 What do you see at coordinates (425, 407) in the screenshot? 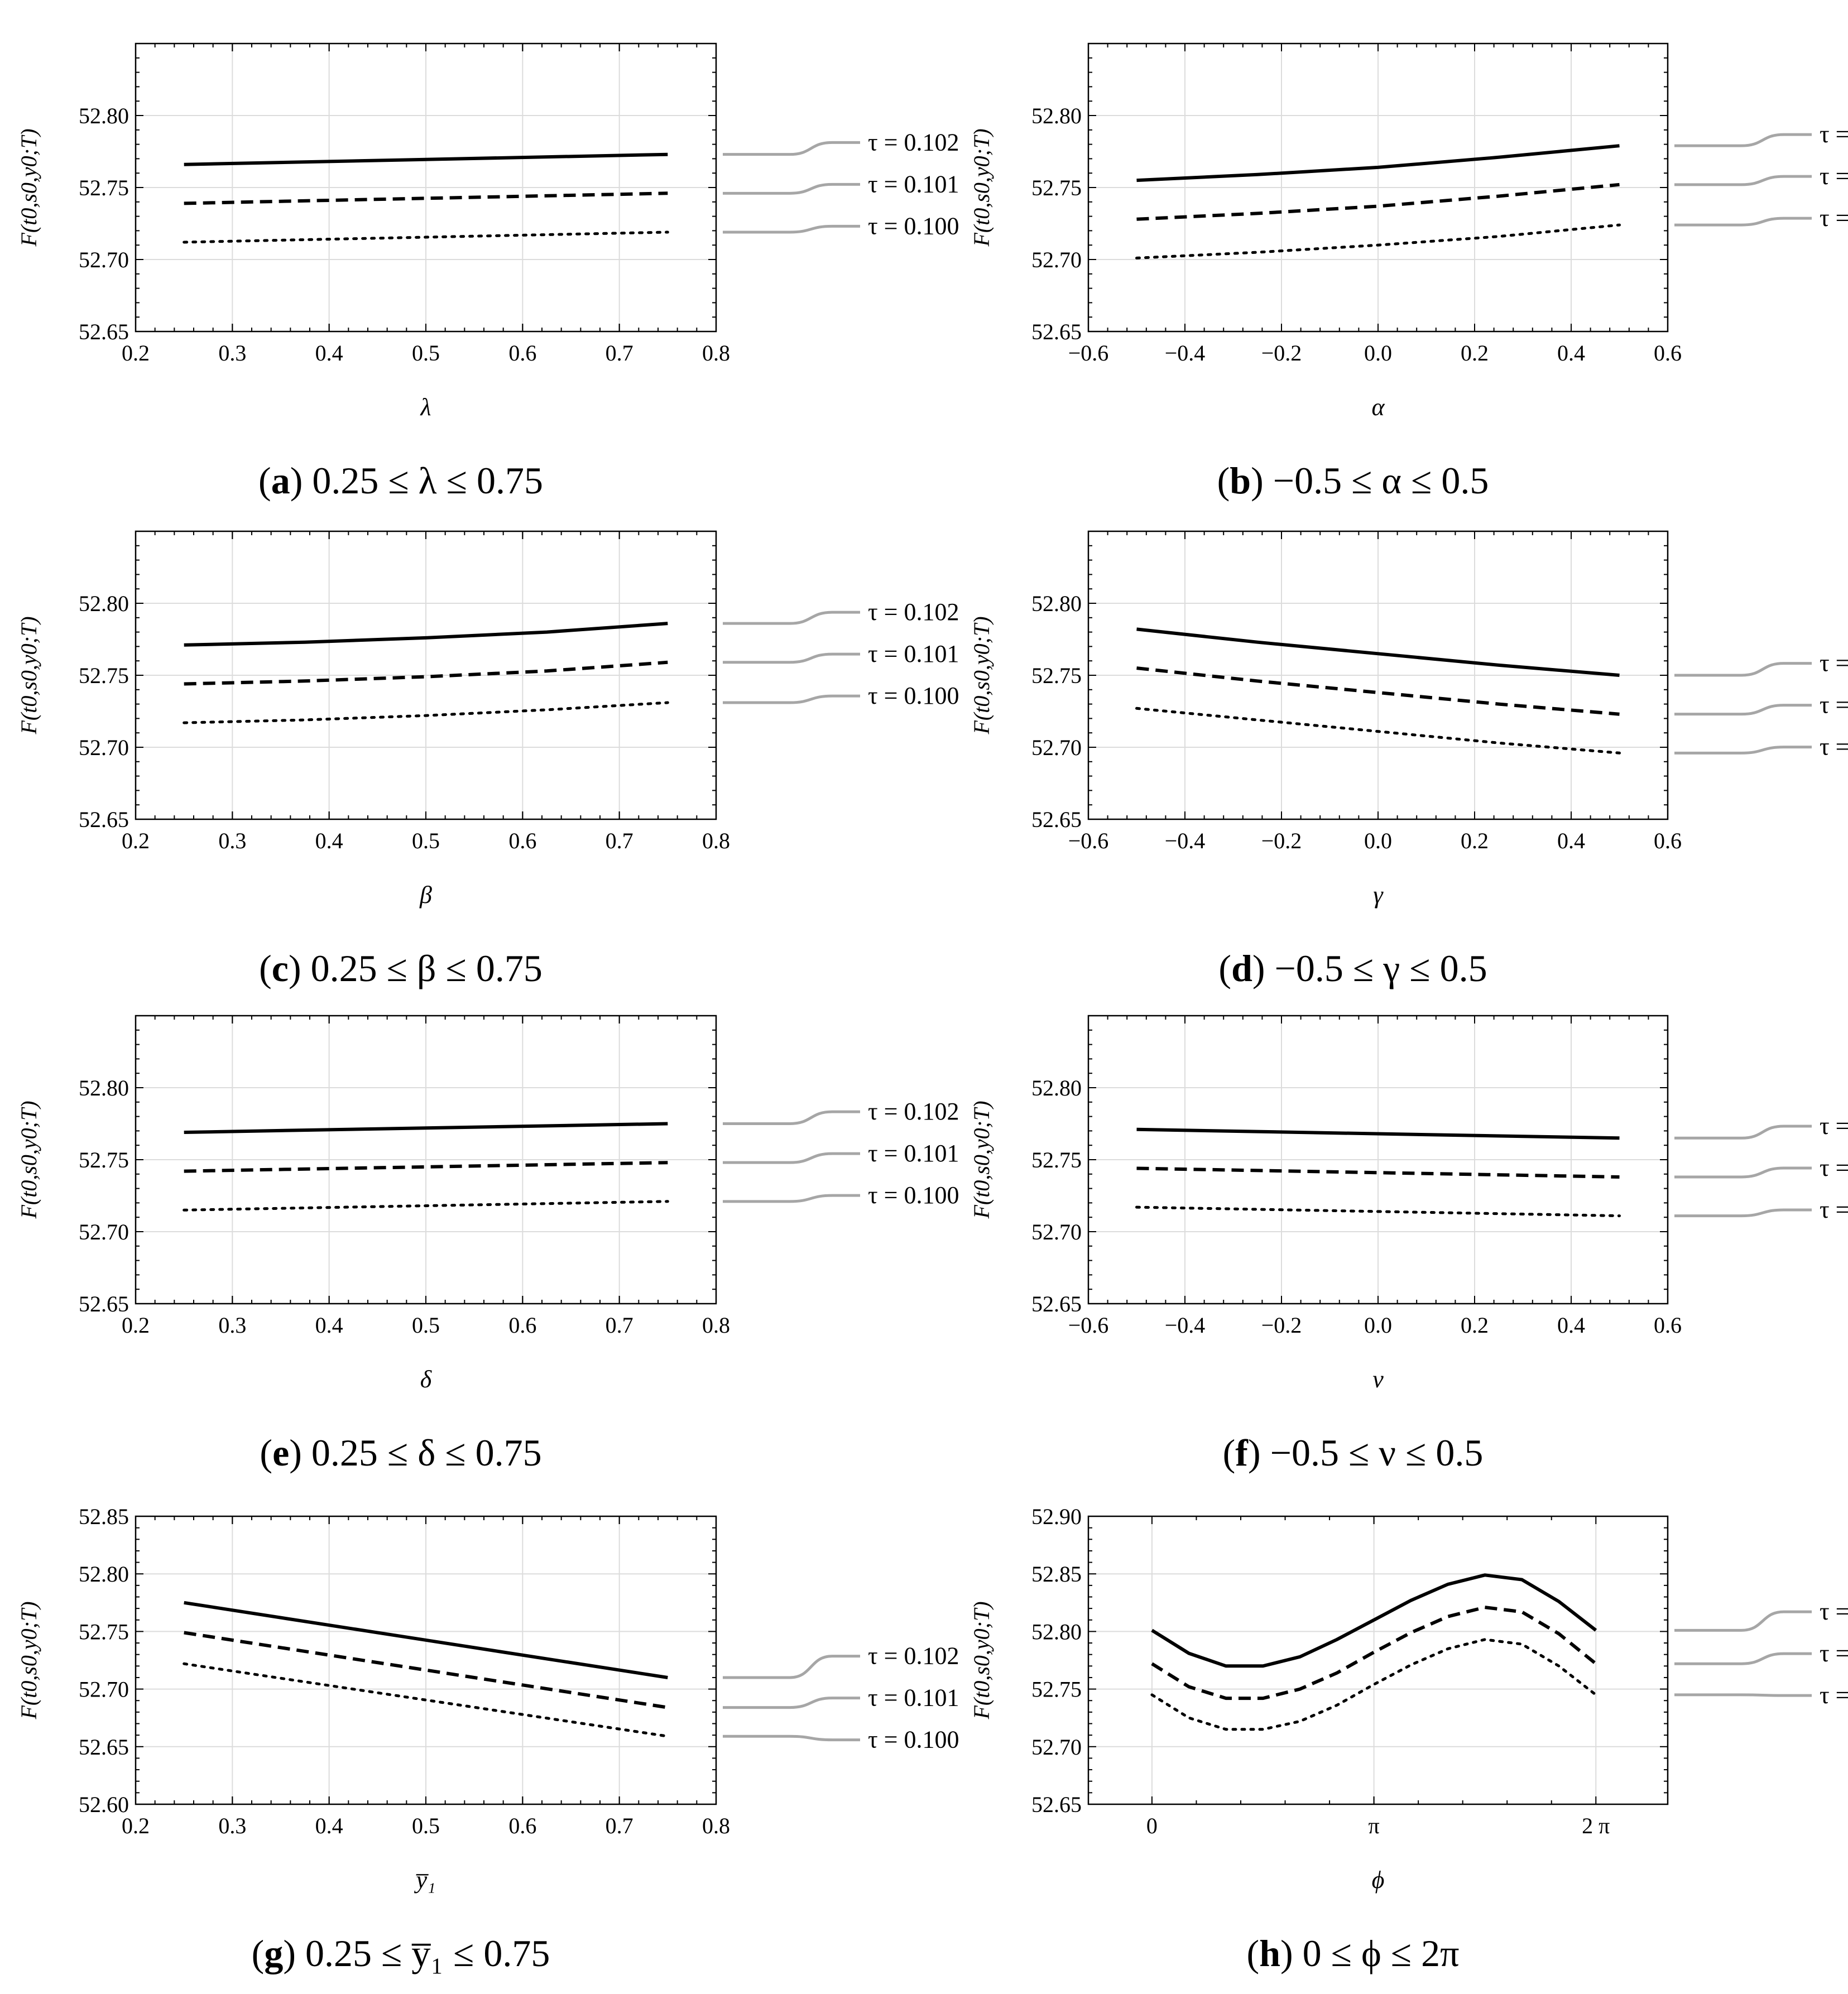
I see `x-axis-label: λ` at bounding box center [425, 407].